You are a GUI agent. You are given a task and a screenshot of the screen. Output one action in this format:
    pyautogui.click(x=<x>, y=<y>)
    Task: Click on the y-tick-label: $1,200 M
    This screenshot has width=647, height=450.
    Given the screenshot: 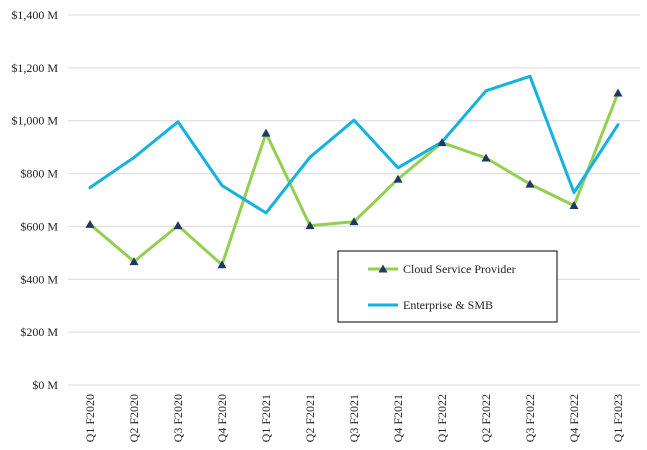 What is the action you would take?
    pyautogui.click(x=34, y=68)
    